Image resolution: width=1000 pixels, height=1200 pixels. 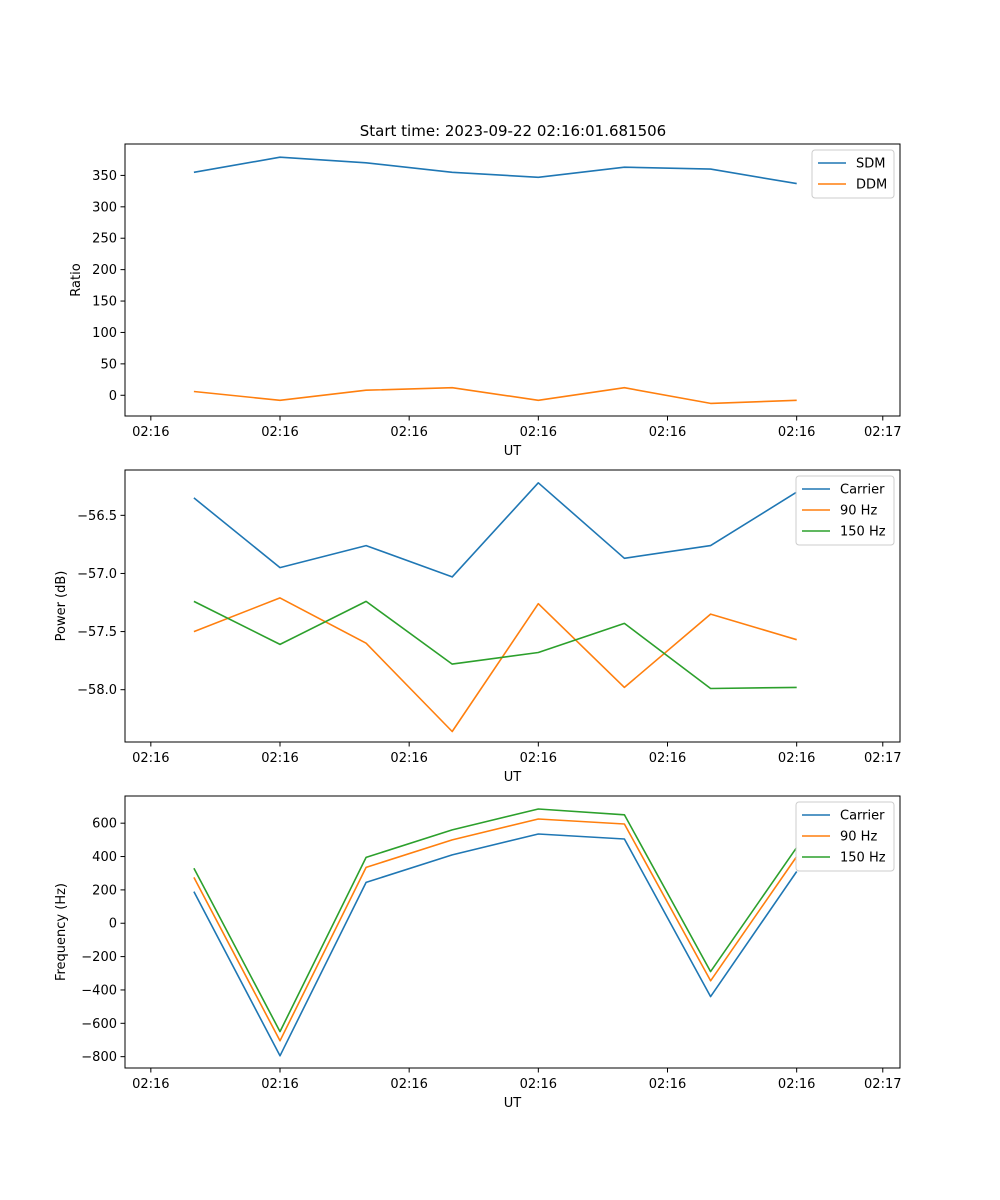 What do you see at coordinates (97, 516) in the screenshot?
I see `y-tick-label: −56.5` at bounding box center [97, 516].